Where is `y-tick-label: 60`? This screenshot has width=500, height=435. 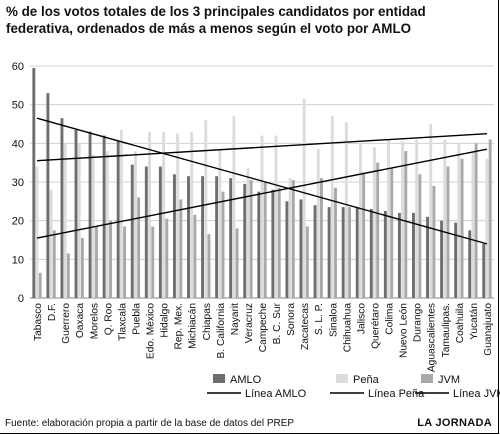
y-tick-label: 60 is located at coordinates (18, 67).